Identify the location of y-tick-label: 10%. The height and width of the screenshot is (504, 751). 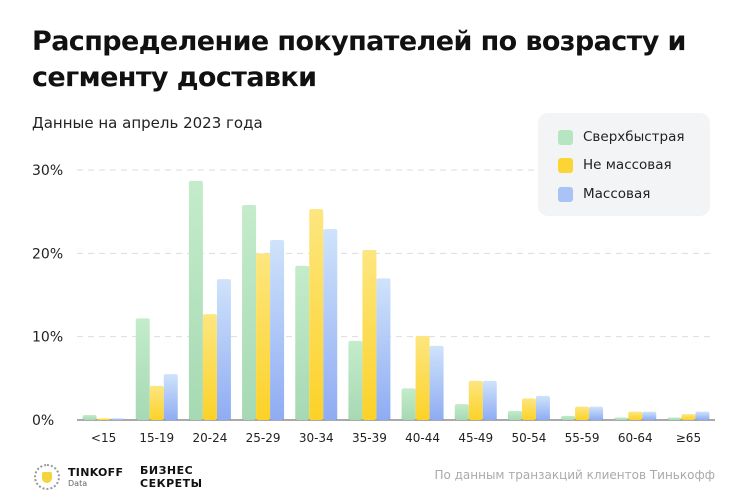
(47, 338).